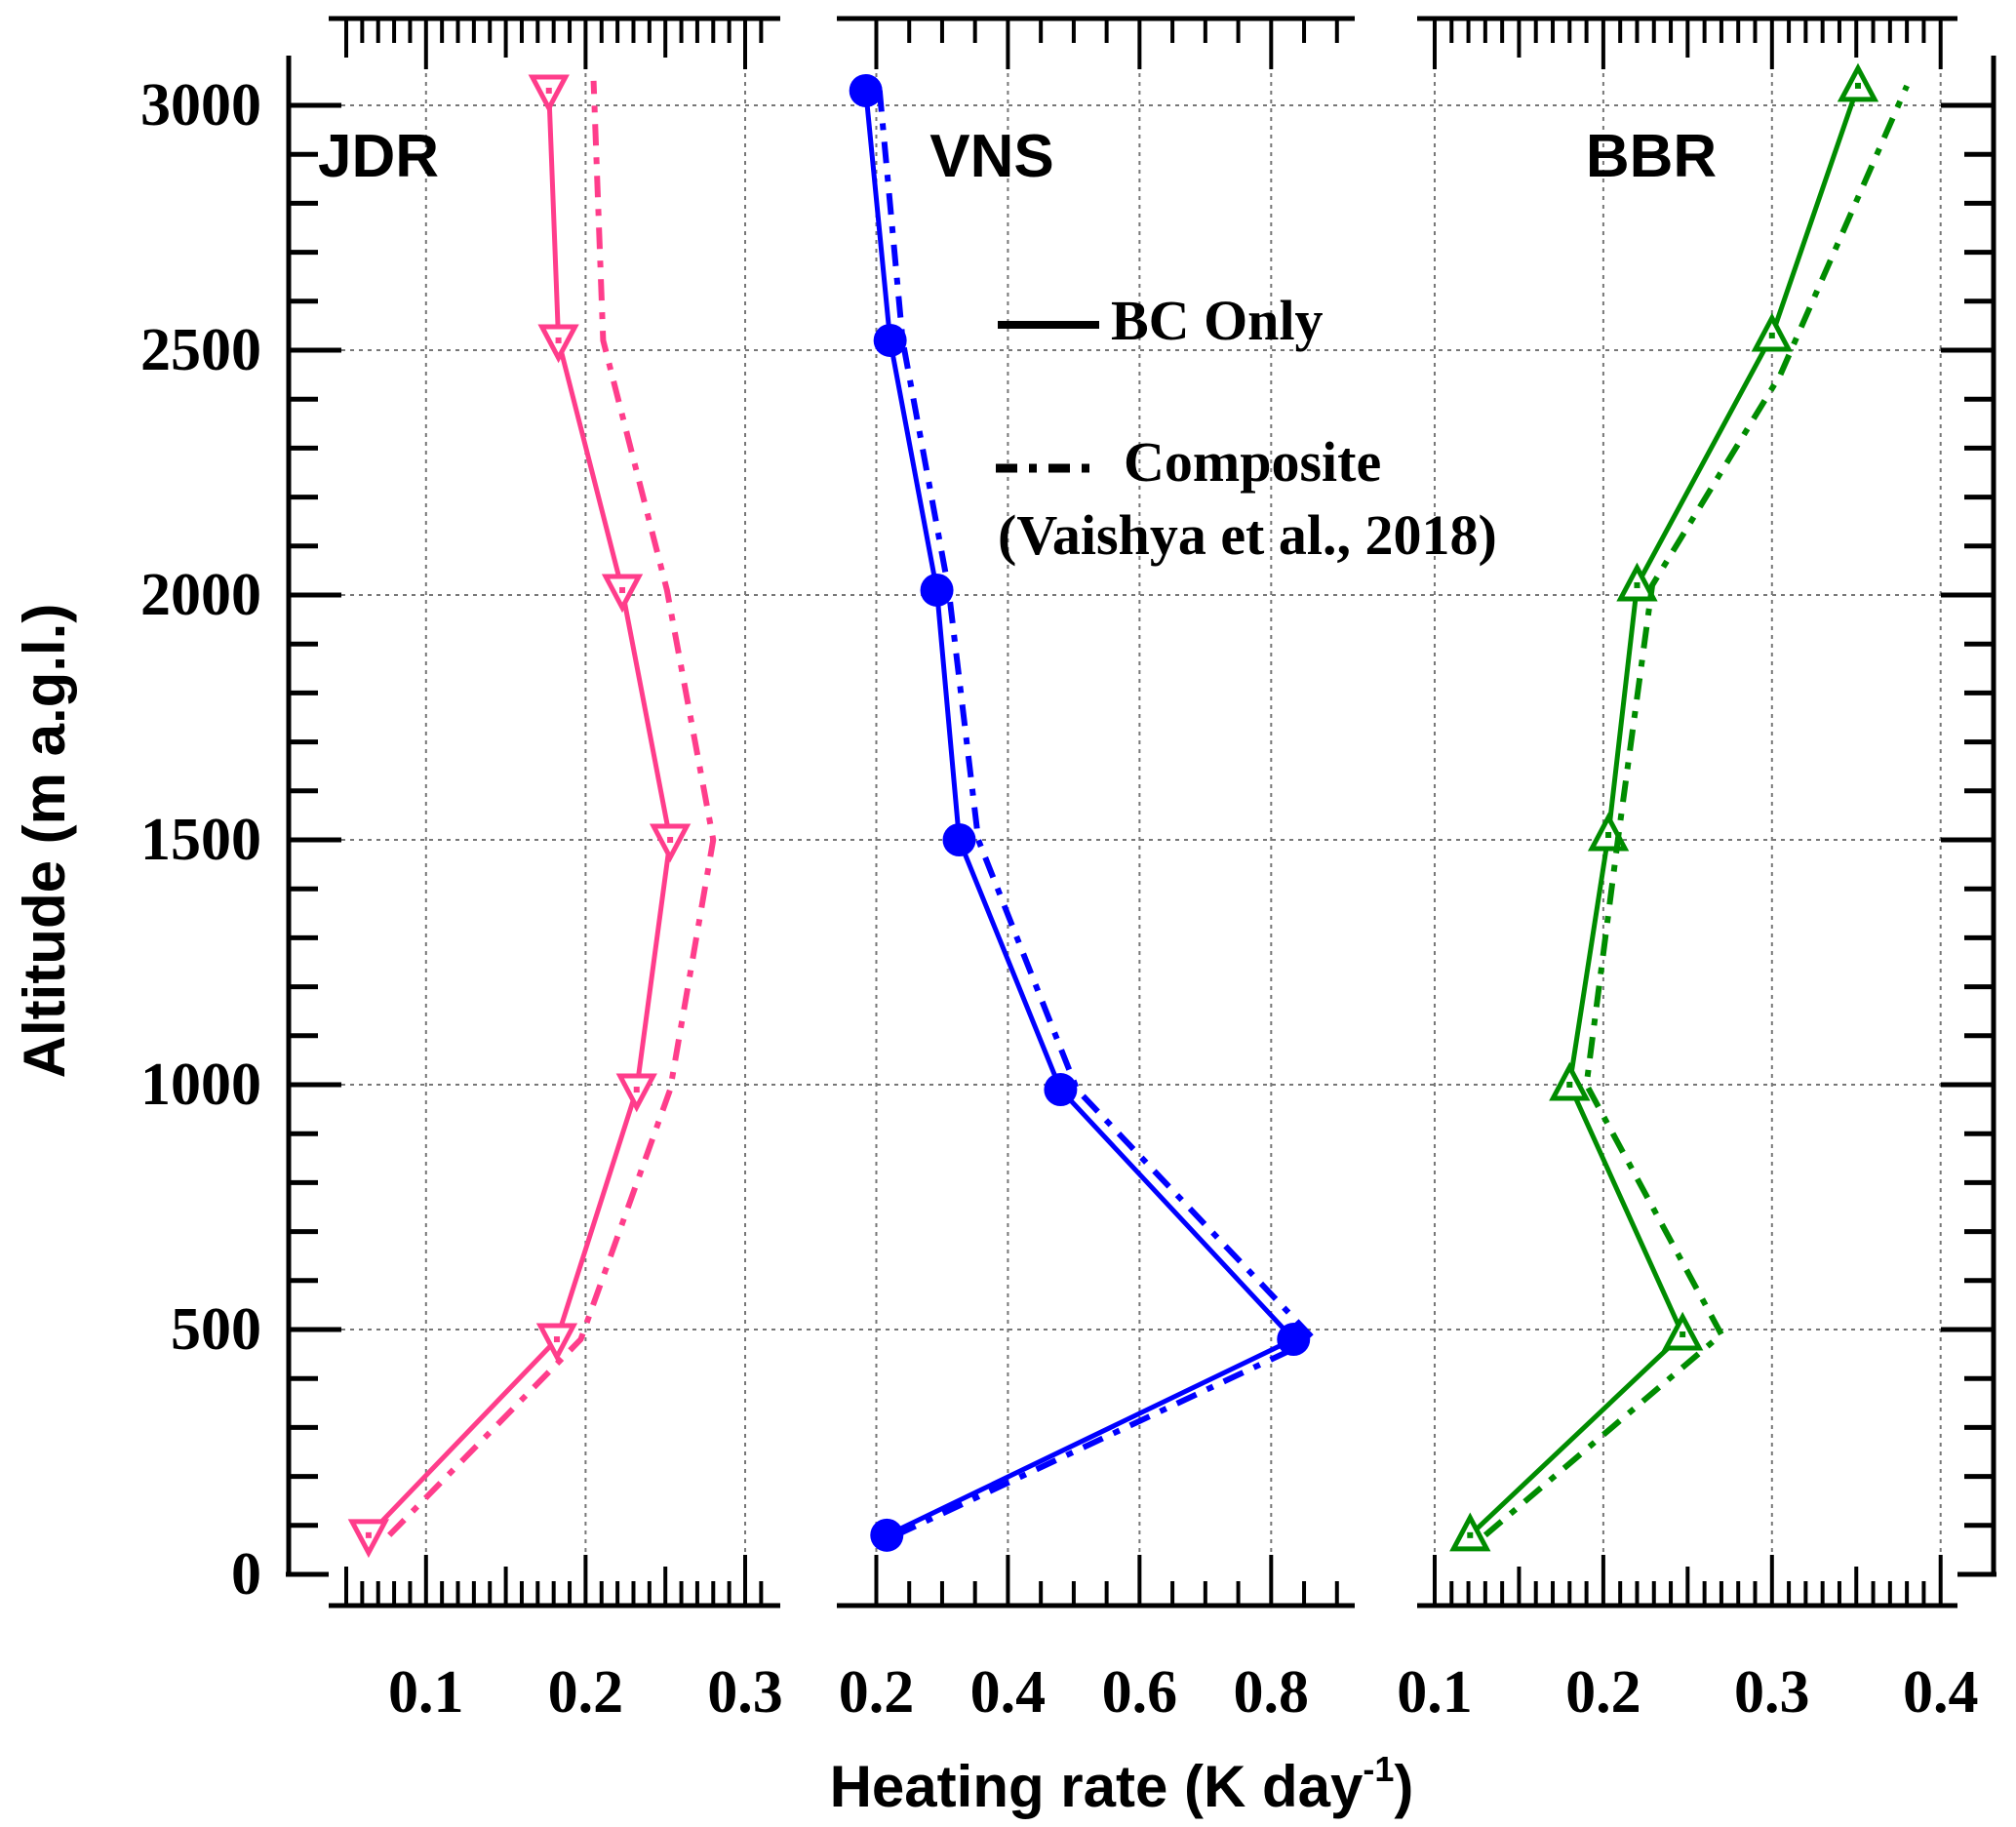  I want to click on legend-label-composite: Composite, so click(1252, 462).